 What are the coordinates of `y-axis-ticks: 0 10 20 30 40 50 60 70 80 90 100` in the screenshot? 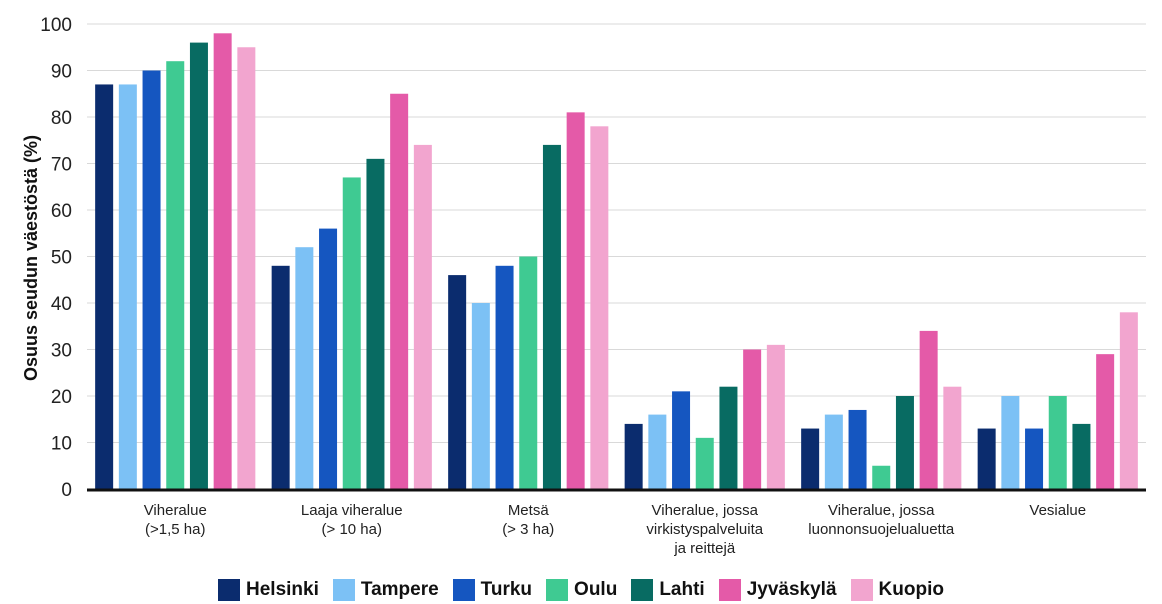 It's located at (56, 258).